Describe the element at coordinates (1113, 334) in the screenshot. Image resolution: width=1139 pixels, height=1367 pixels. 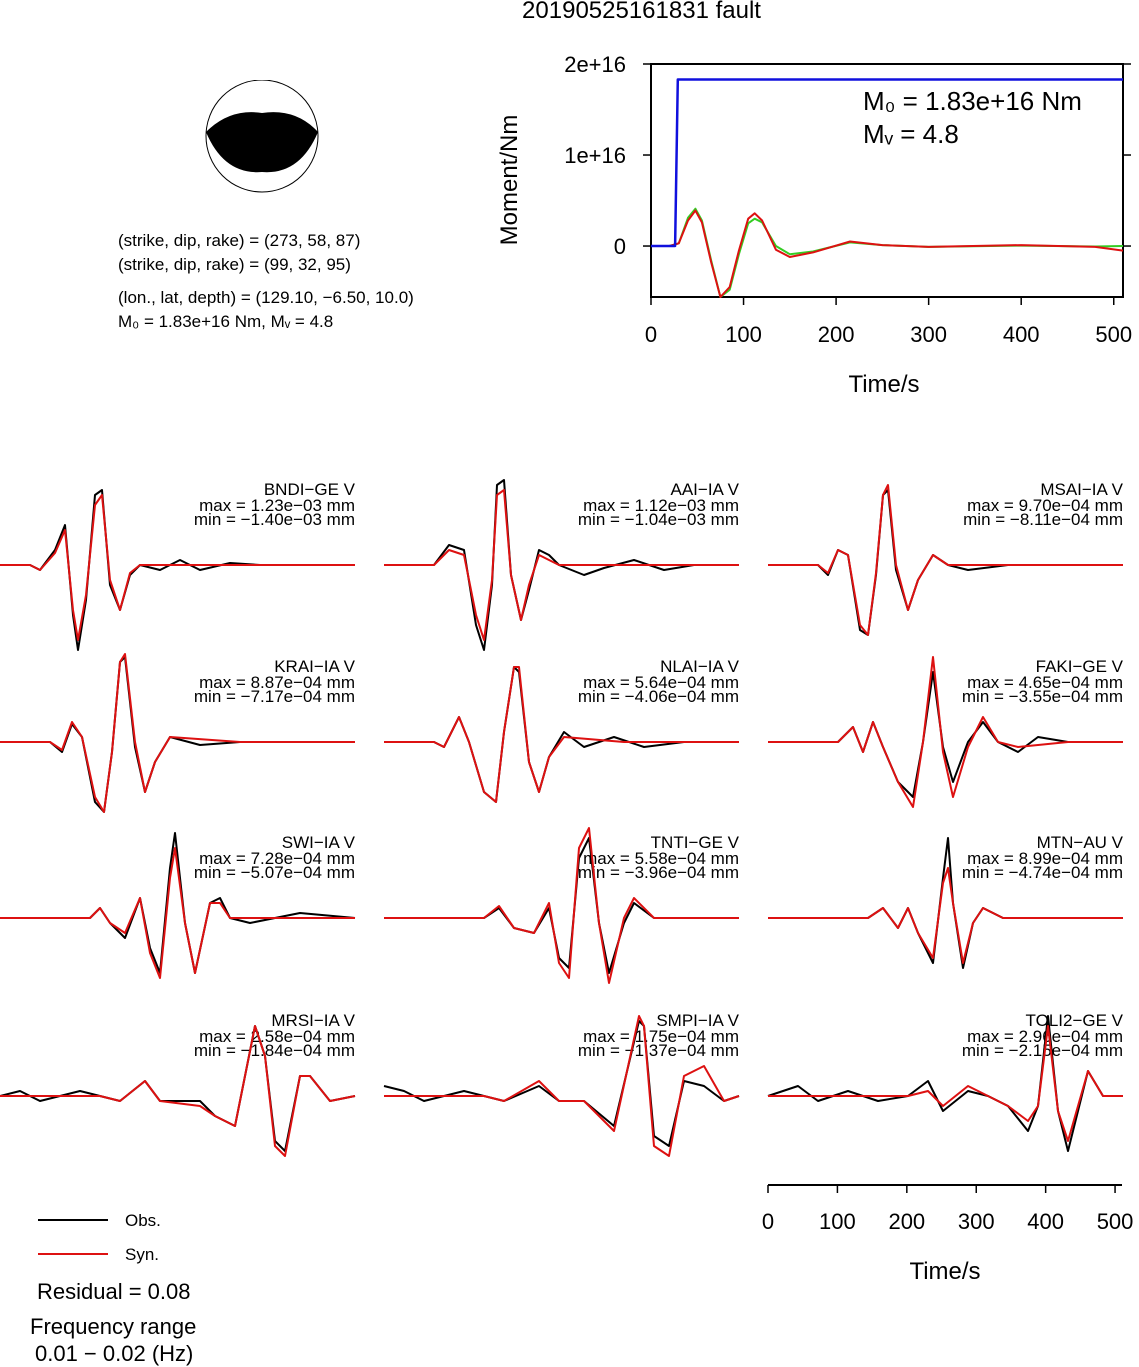
I see `x-tick-label: 500` at that location.